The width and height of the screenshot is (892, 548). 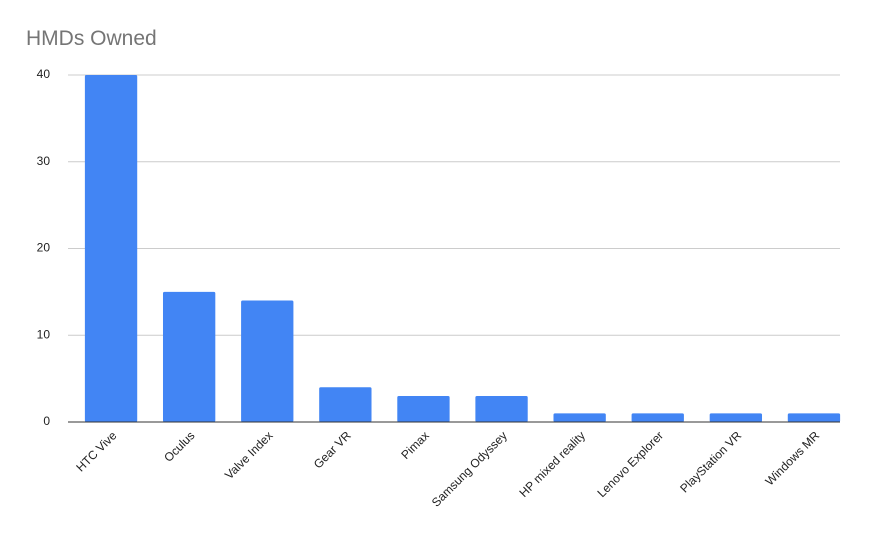 I want to click on y-tick-label: 40, so click(x=44, y=74).